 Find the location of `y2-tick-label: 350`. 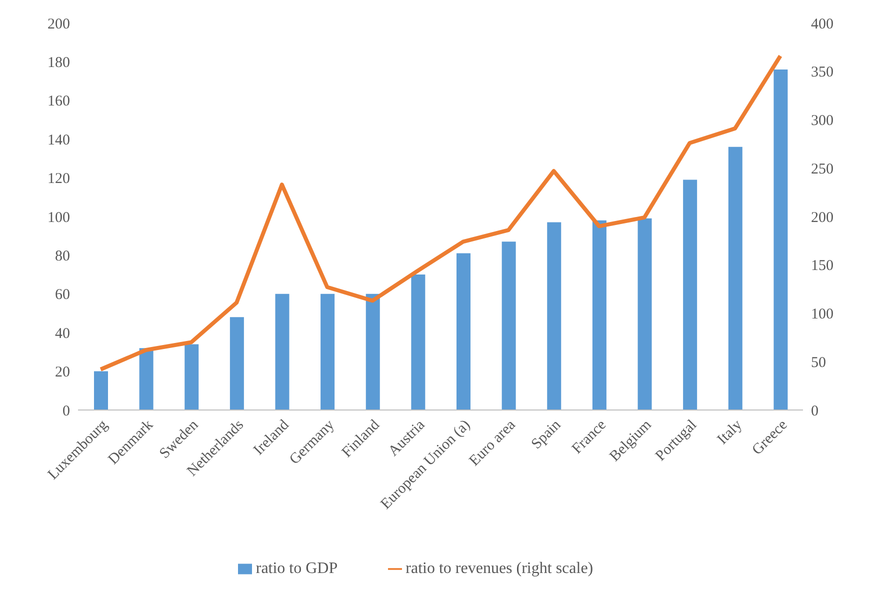

y2-tick-label: 350 is located at coordinates (822, 72).